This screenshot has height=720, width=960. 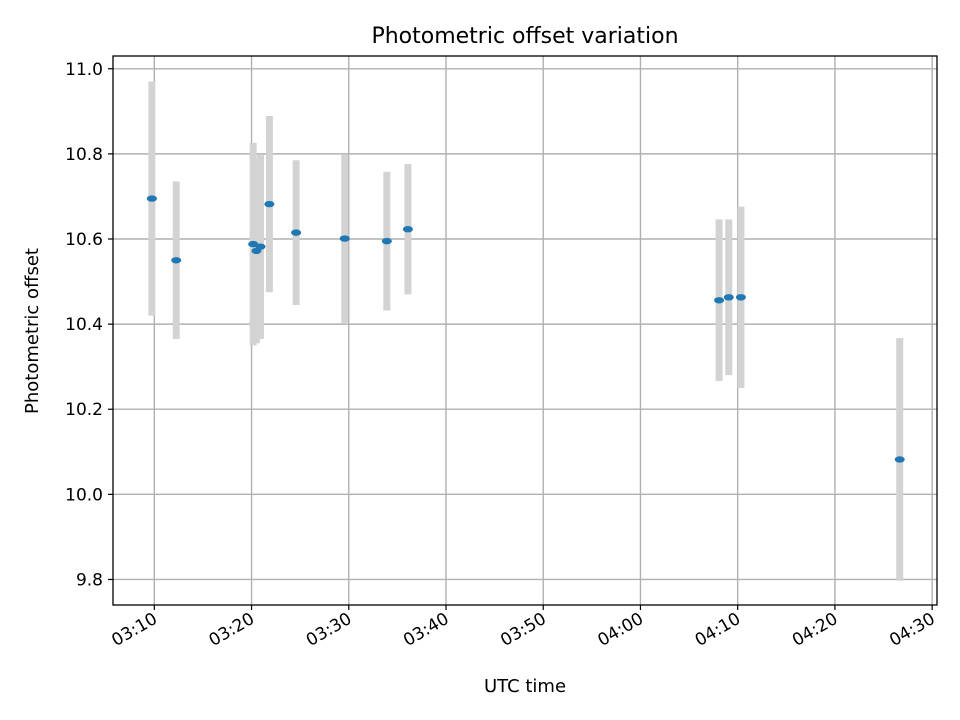 What do you see at coordinates (232, 630) in the screenshot?
I see `x-tick-label: 03:20` at bounding box center [232, 630].